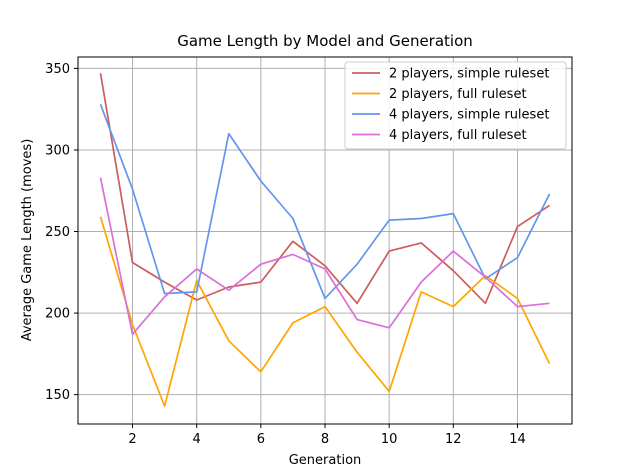 This screenshot has height=474, width=633. I want to click on y-axis-label: Average Game Length (moves), so click(27, 240).